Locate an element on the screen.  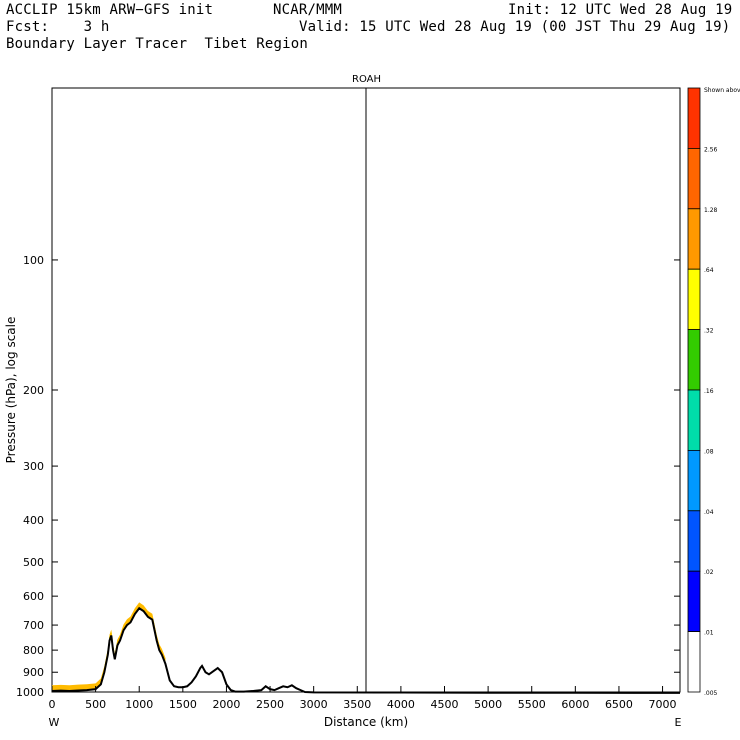
y-tick-label: 1000 is located at coordinates (30, 692).